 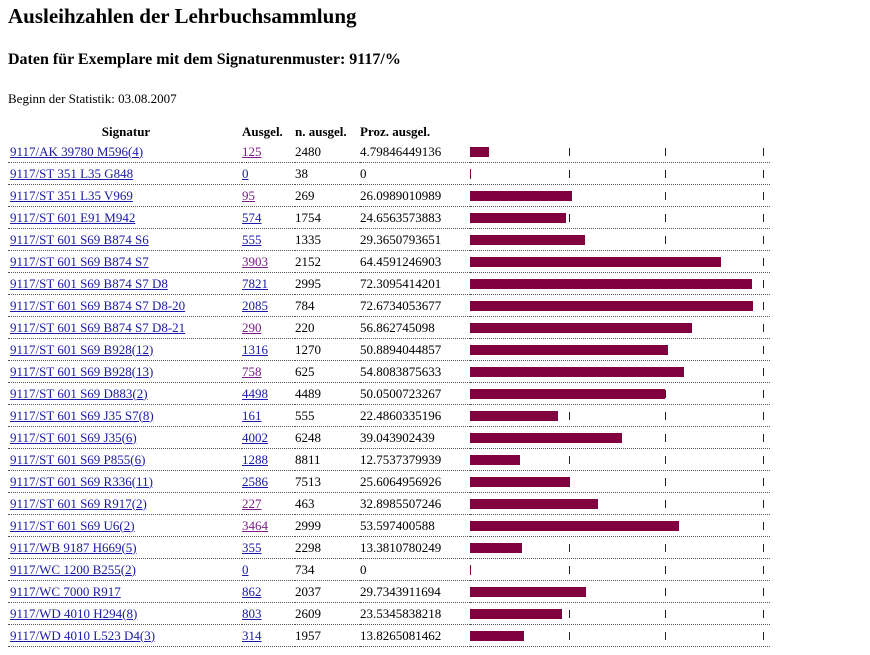 What do you see at coordinates (252, 151) in the screenshot?
I see `ausgel-count-link: 125` at bounding box center [252, 151].